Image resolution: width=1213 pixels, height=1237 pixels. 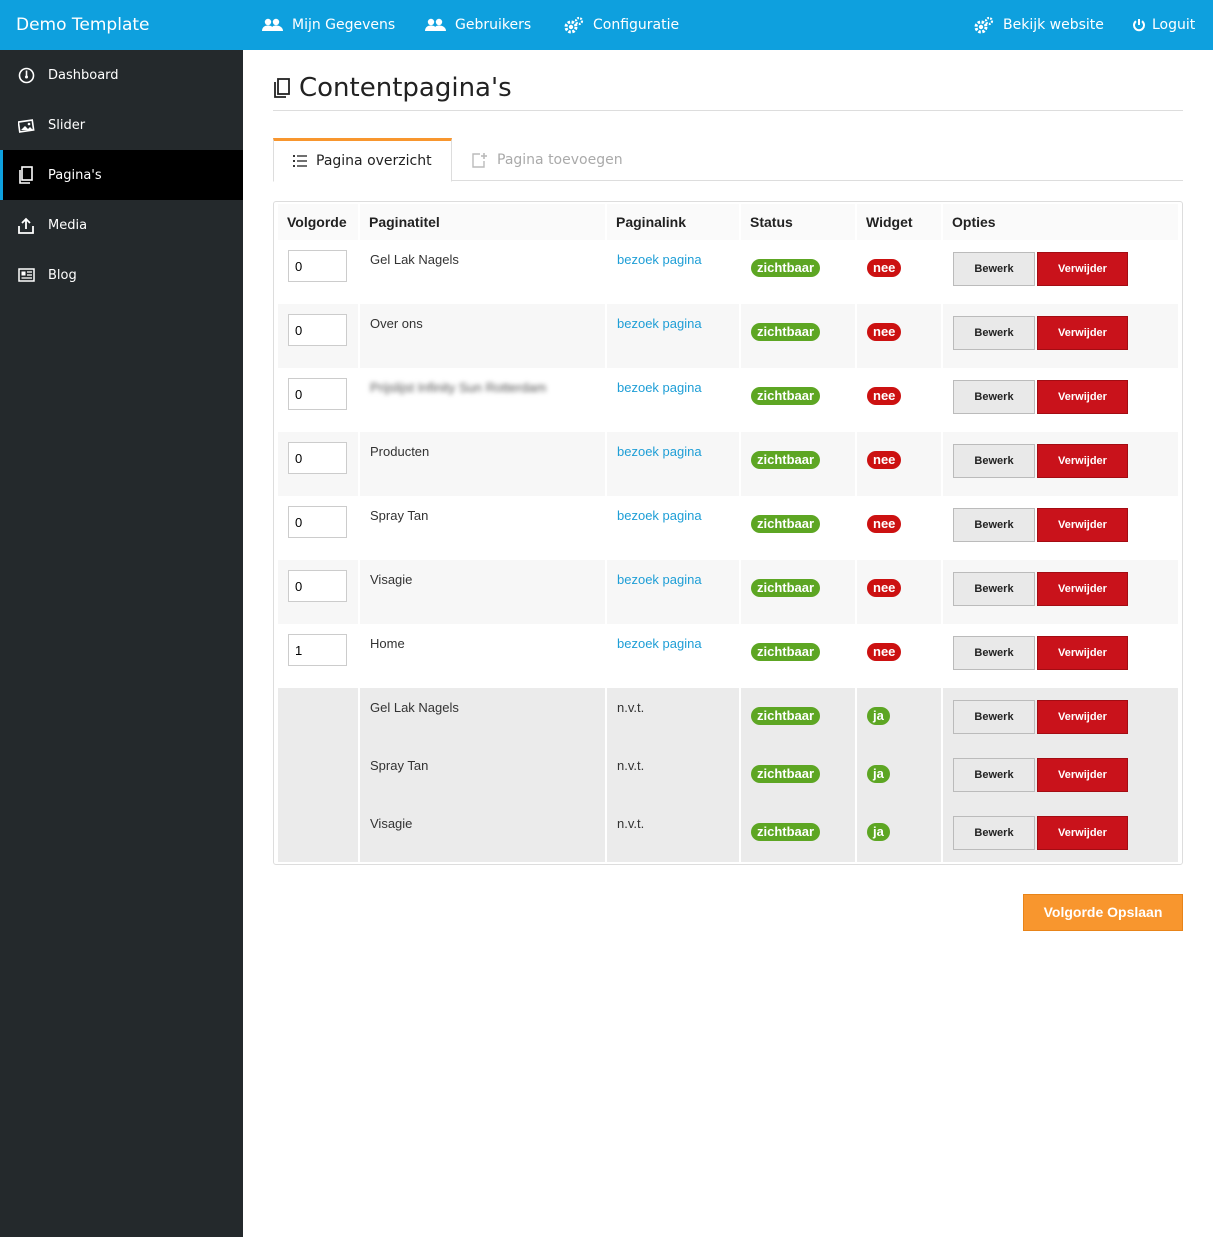 I want to click on save-order-button: Volgorde Opslaan, so click(x=1103, y=912).